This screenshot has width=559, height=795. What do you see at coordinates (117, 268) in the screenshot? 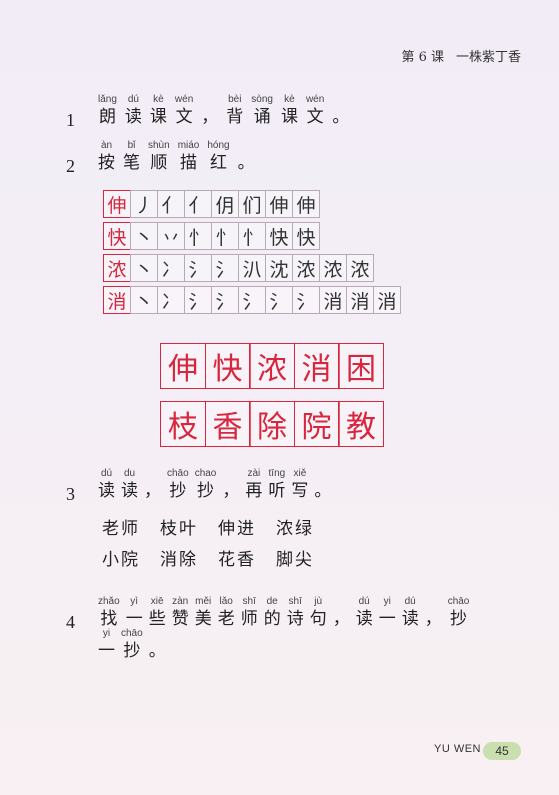
I see `model-character-cell: 浓` at bounding box center [117, 268].